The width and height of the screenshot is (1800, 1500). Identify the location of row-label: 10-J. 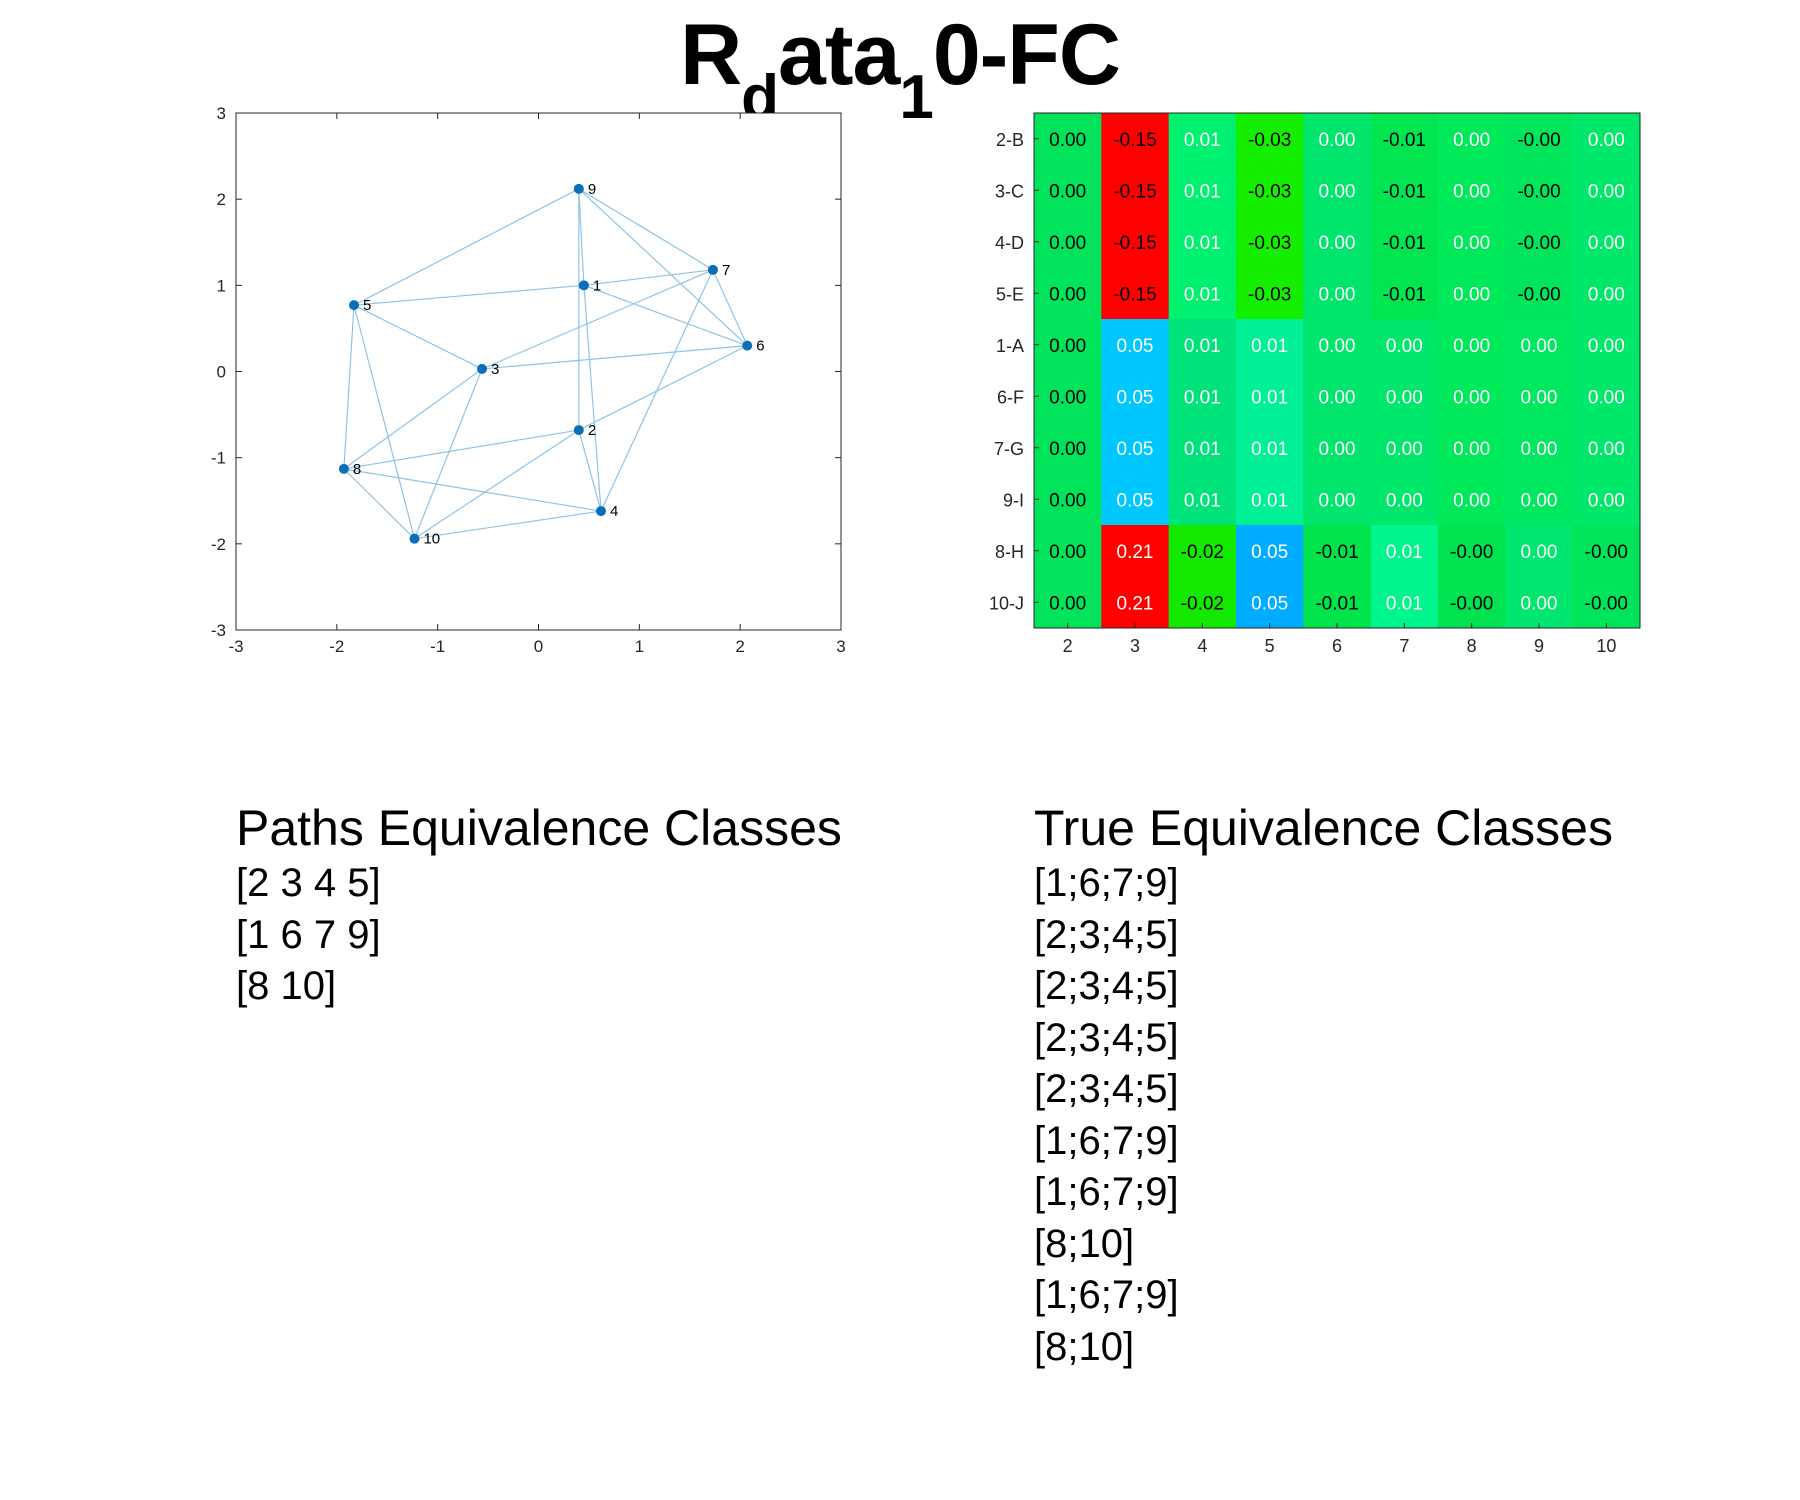
(1006, 603).